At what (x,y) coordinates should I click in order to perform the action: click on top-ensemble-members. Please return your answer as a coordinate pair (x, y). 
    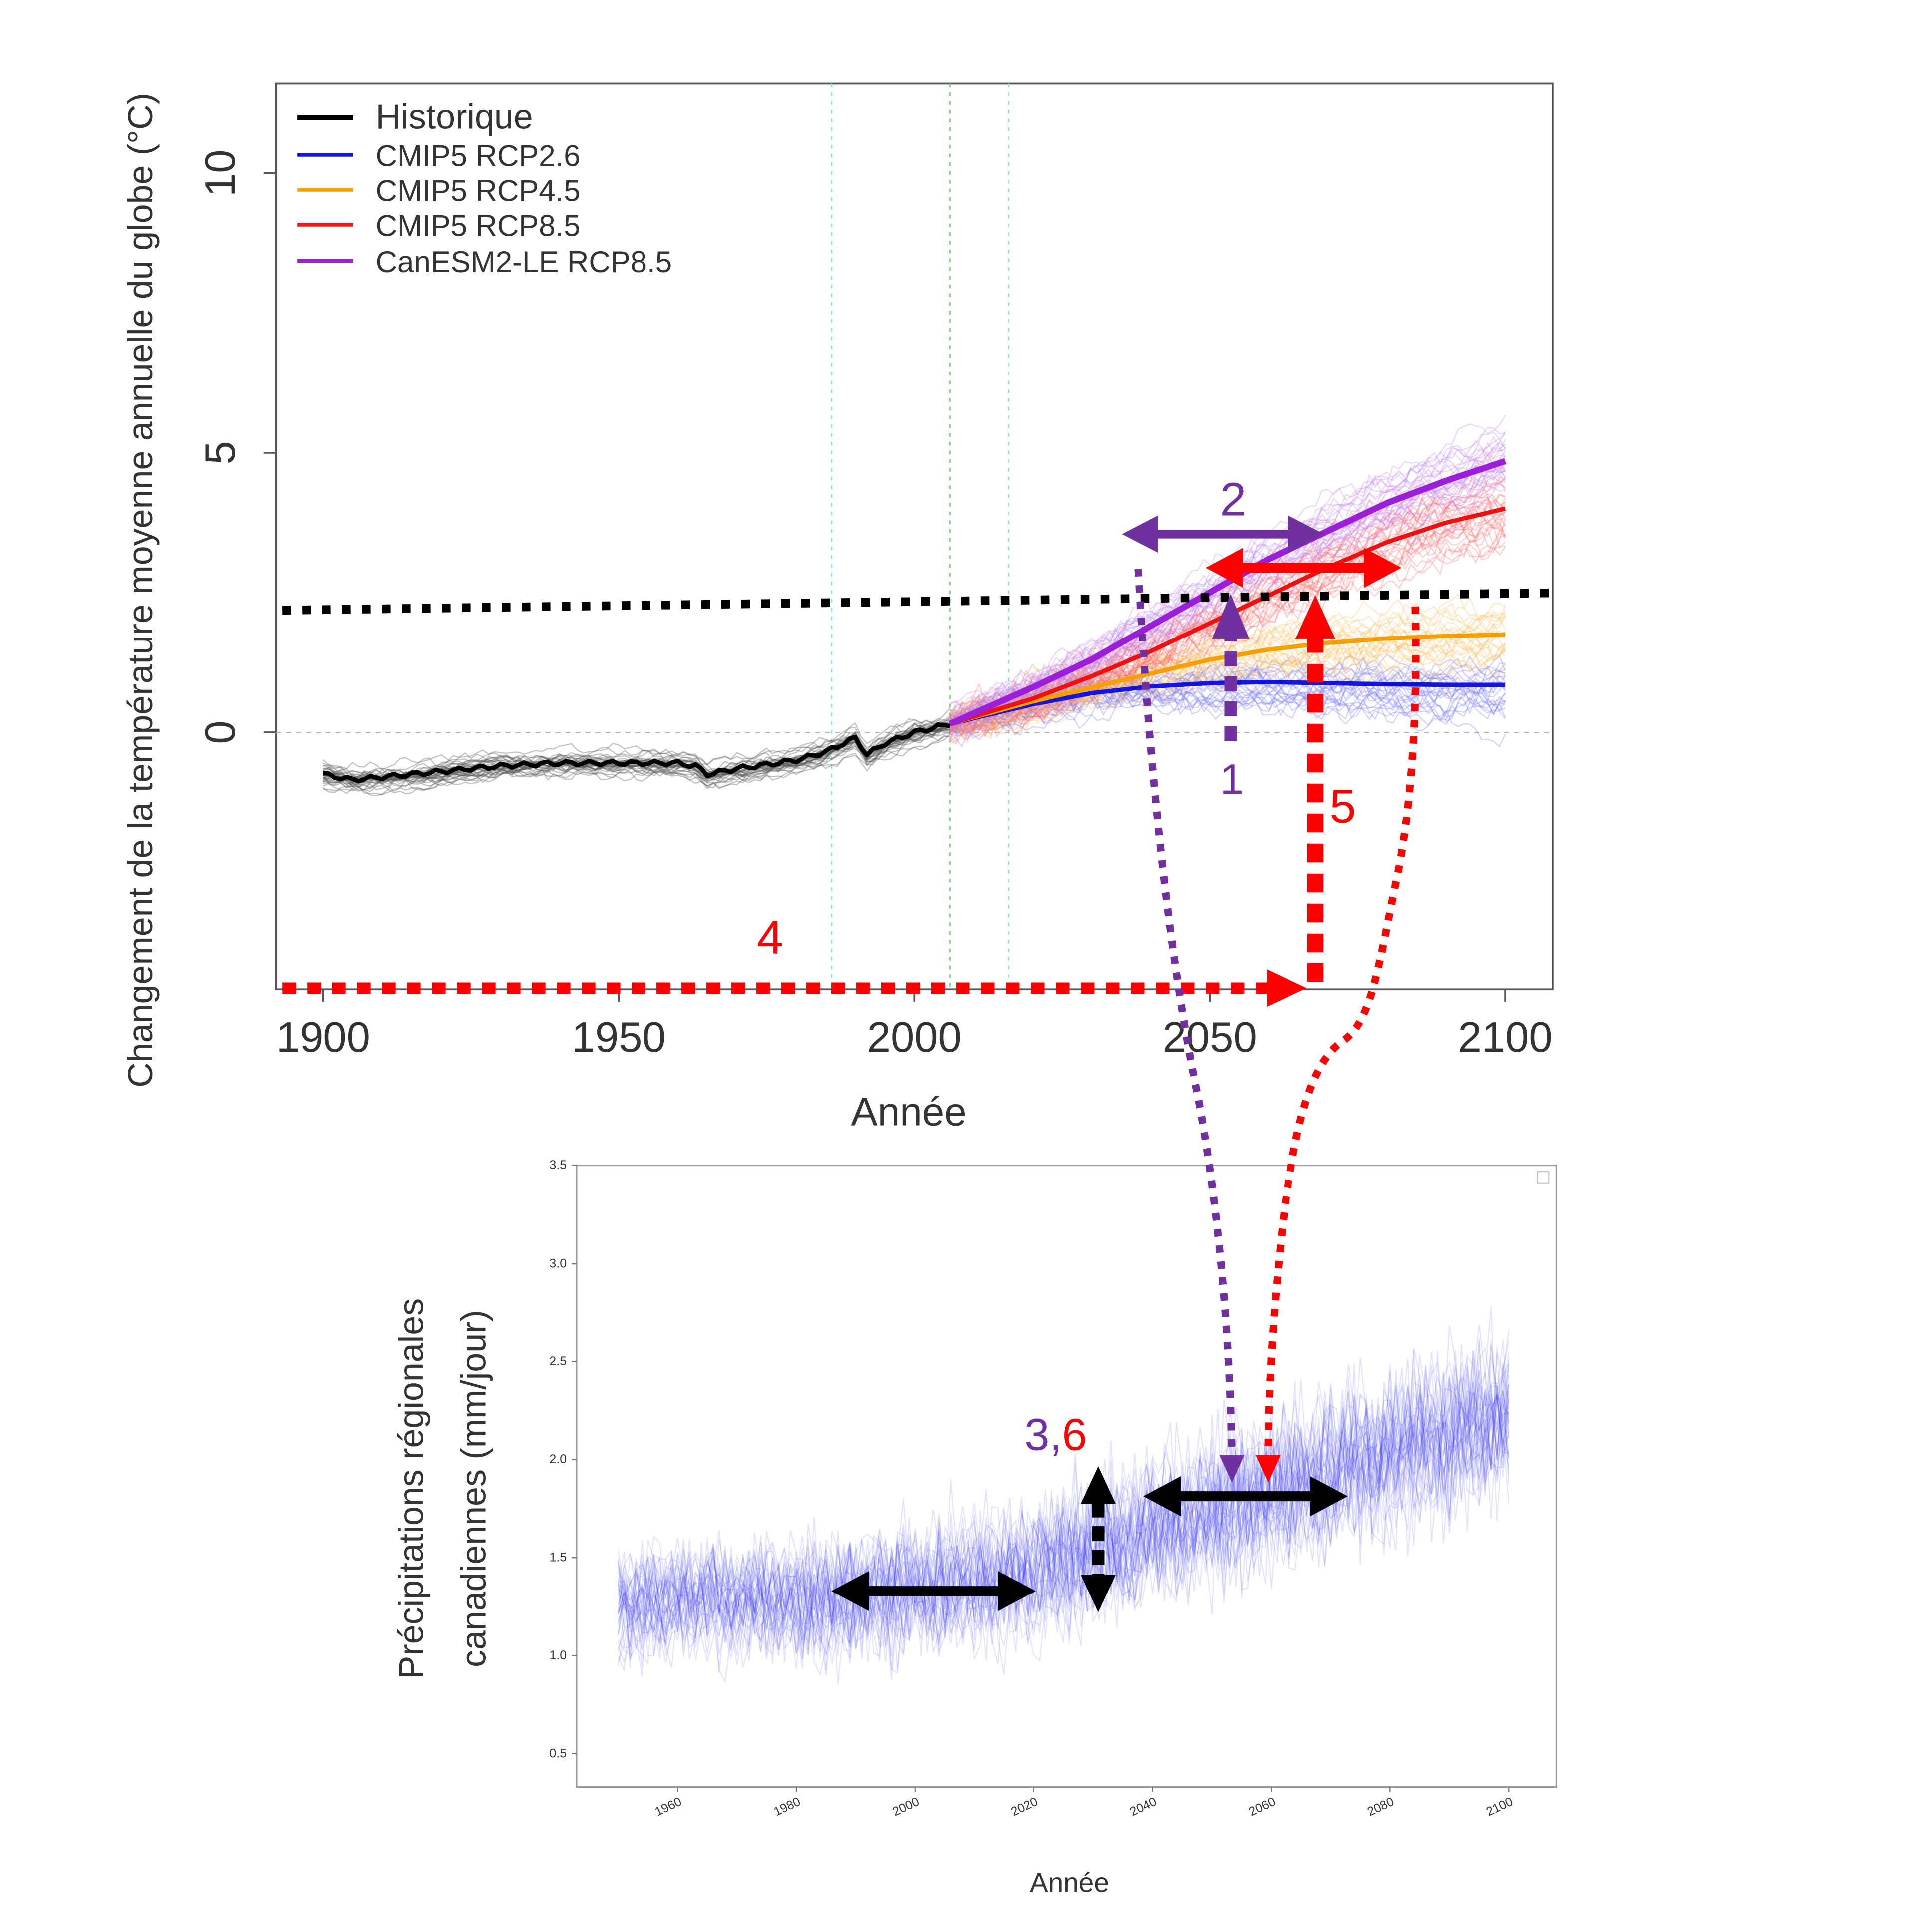
    Looking at the image, I should click on (914, 605).